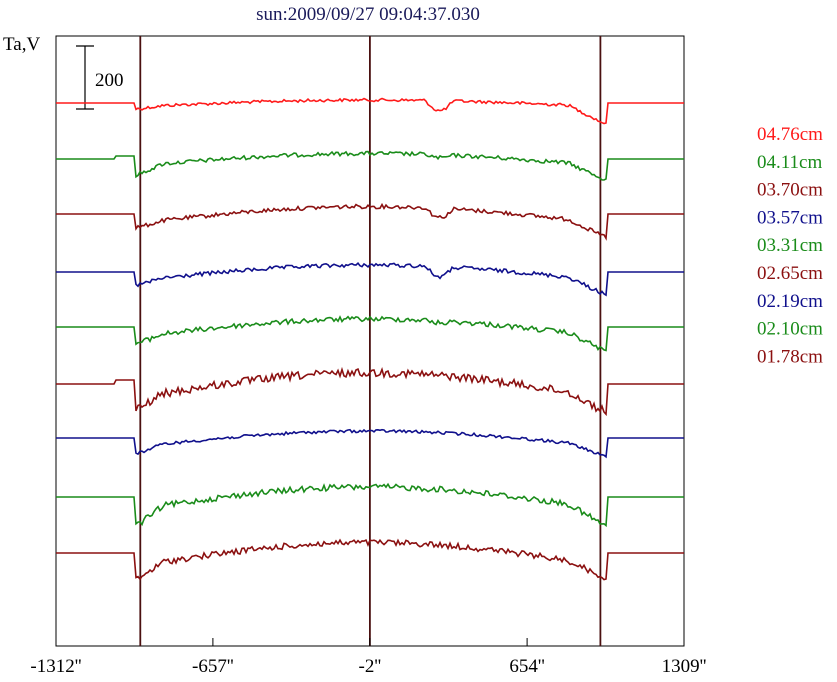 The width and height of the screenshot is (837, 682). What do you see at coordinates (790, 217) in the screenshot?
I see `legend-entry-03.57cm: 03.57cm` at bounding box center [790, 217].